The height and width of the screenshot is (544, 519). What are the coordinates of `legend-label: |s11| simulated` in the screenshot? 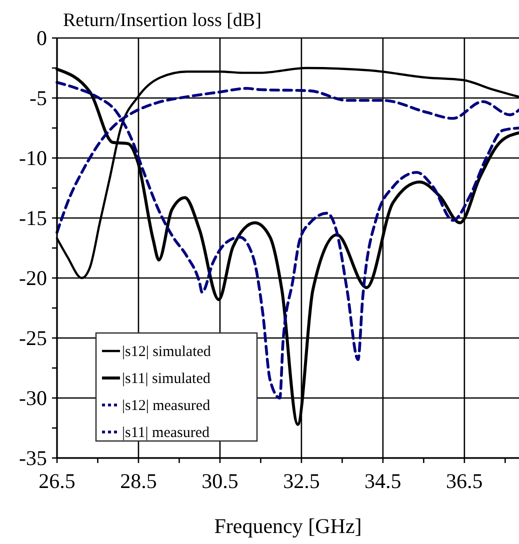 It's located at (166, 379).